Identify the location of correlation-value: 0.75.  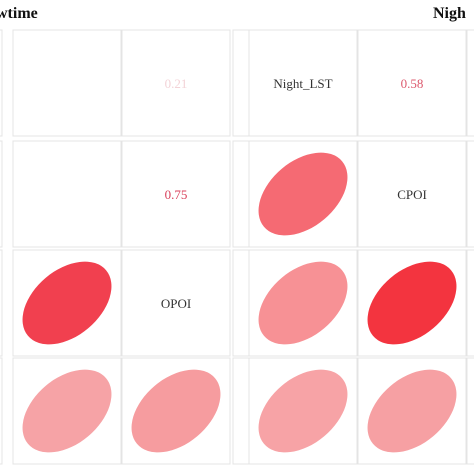
(176, 194).